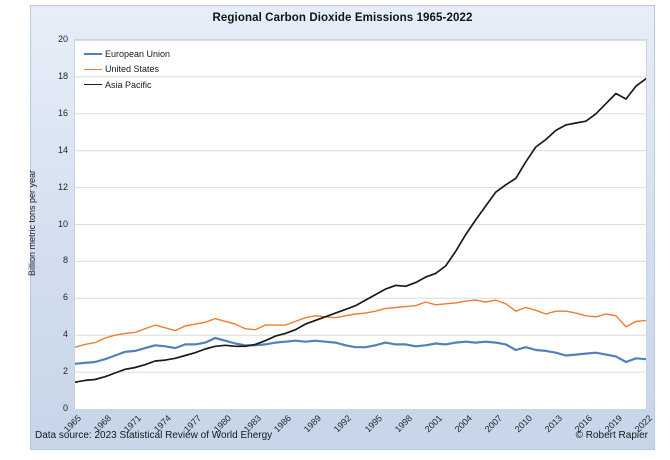 The height and width of the screenshot is (460, 670). I want to click on legend-item-united-states: United States, so click(127, 70).